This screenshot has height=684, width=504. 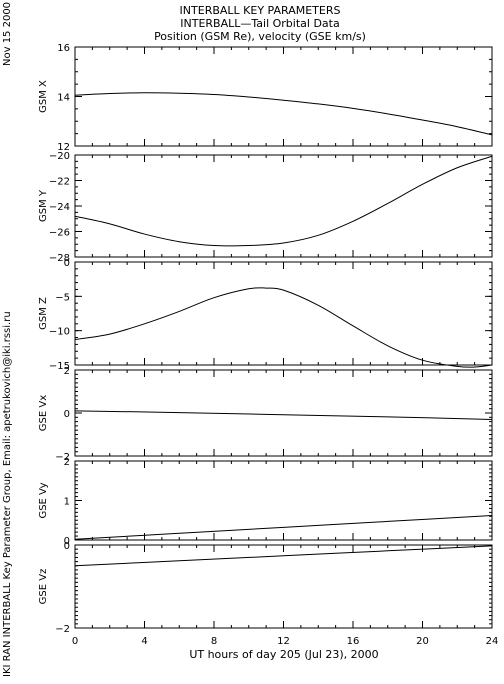 What do you see at coordinates (59, 332) in the screenshot?
I see `y-tick-label: −10` at bounding box center [59, 332].